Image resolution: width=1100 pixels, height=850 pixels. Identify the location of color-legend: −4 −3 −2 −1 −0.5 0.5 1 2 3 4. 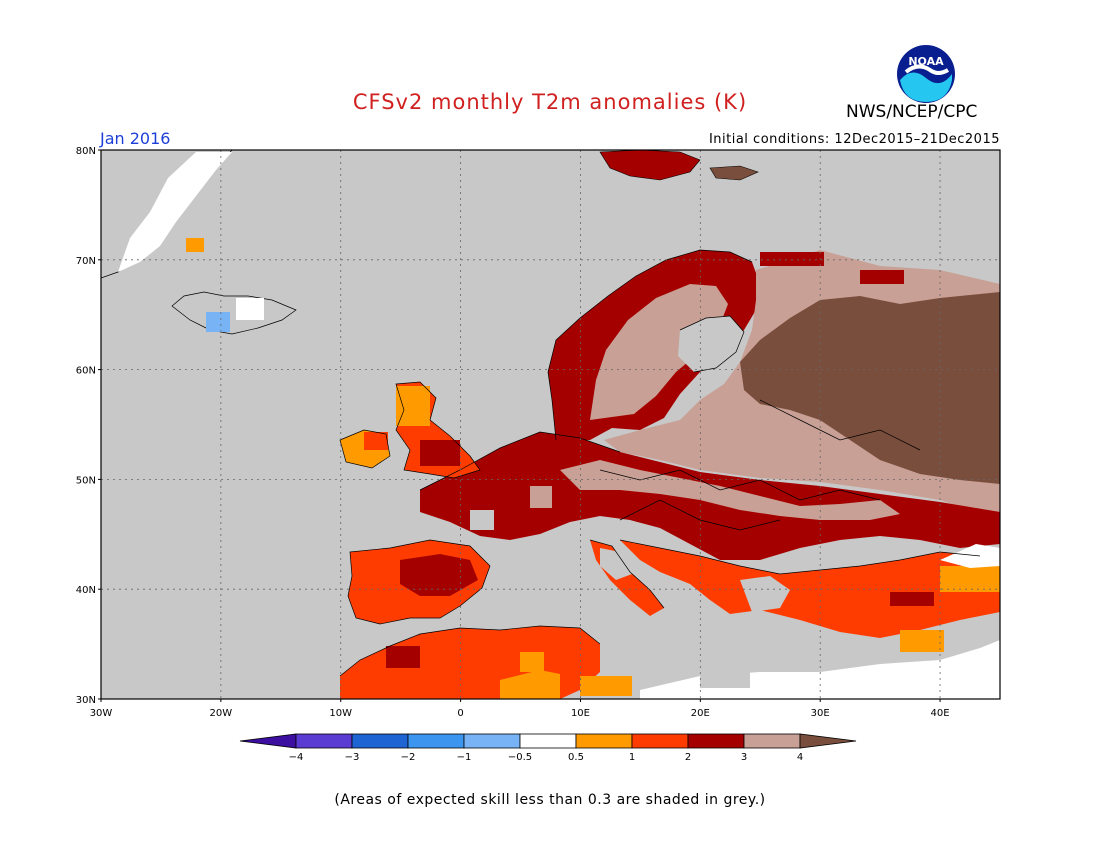
(548, 748).